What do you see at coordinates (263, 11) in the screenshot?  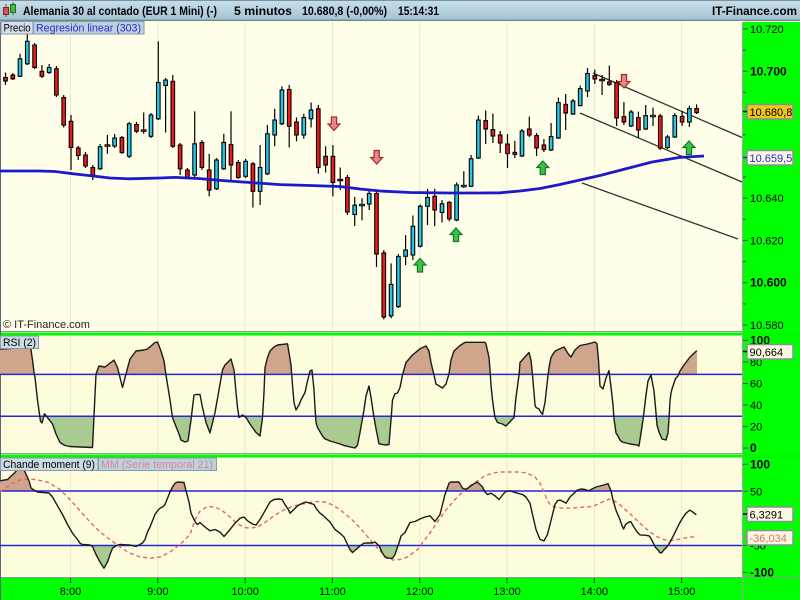 I see `svg-text: 5 minutos` at bounding box center [263, 11].